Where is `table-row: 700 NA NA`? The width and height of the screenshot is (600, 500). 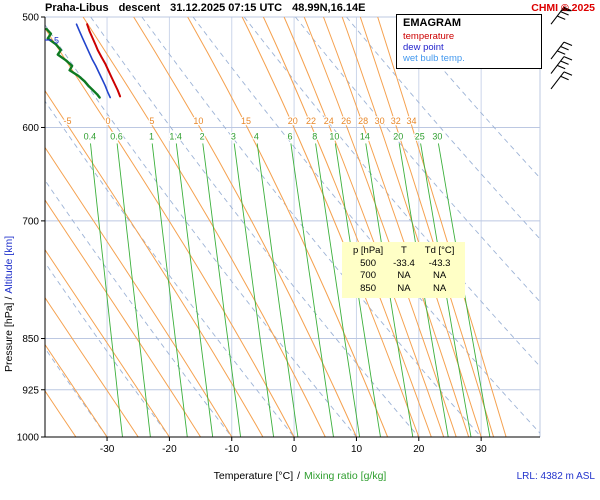
table-row: 700 NA NA is located at coordinates (403, 276).